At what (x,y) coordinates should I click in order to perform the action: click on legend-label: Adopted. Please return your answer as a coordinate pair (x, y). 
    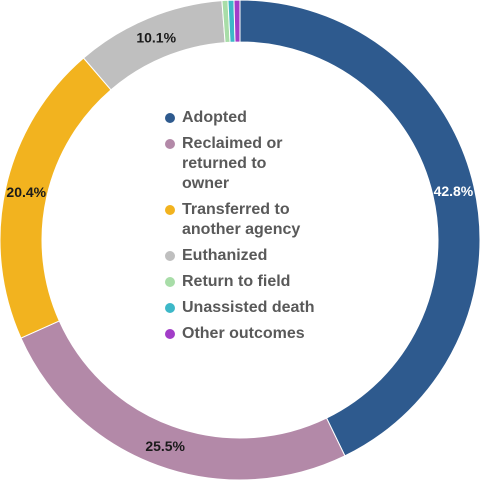
    Looking at the image, I should click on (214, 117).